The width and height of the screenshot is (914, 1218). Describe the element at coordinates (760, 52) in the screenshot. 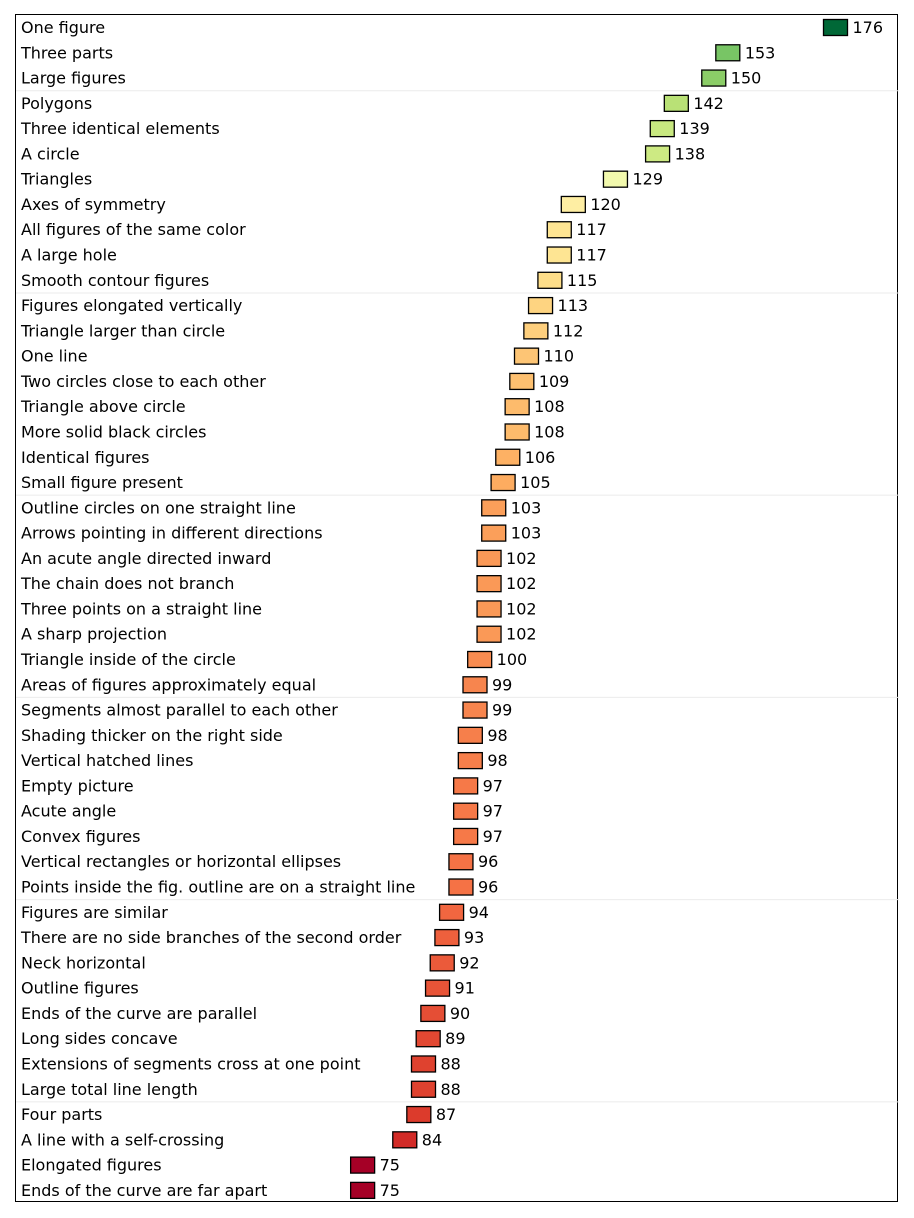

I see `value-label: 153` at that location.